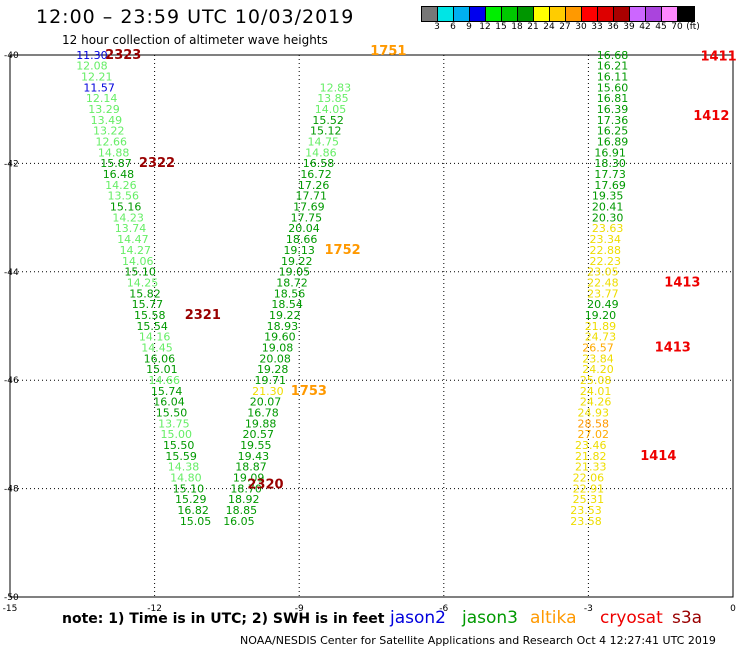 The height and width of the screenshot is (650, 740). I want to click on wave-height-value: 16.06, so click(160, 358).